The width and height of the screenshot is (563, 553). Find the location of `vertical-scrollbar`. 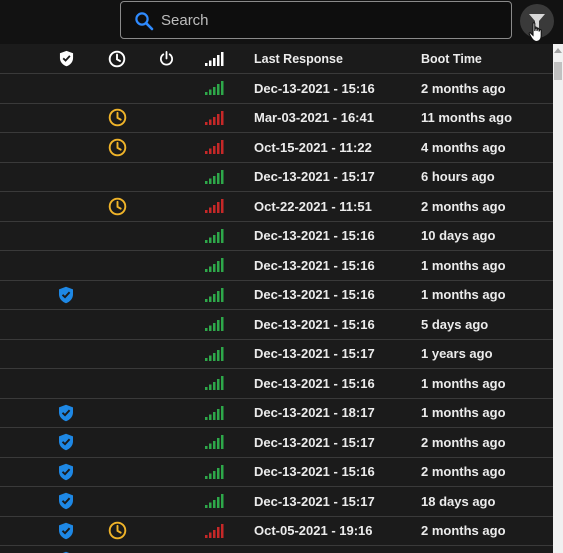

vertical-scrollbar is located at coordinates (558, 298).